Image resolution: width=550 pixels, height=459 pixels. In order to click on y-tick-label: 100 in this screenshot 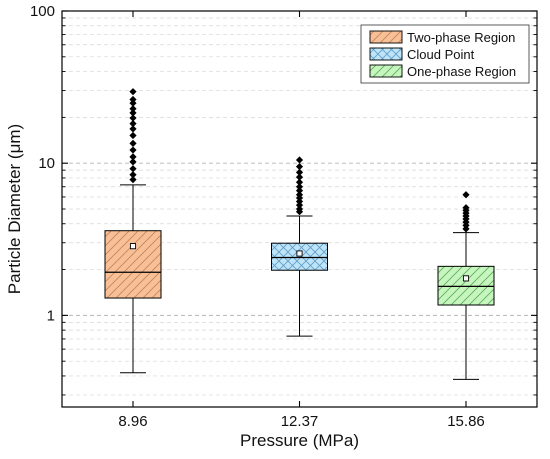, I will do `click(42, 11)`.